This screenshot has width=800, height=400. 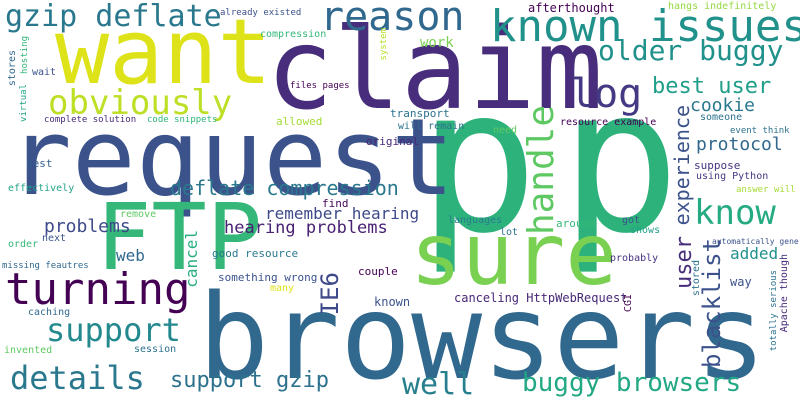 What do you see at coordinates (12, 68) in the screenshot?
I see `word-stores: stores` at bounding box center [12, 68].